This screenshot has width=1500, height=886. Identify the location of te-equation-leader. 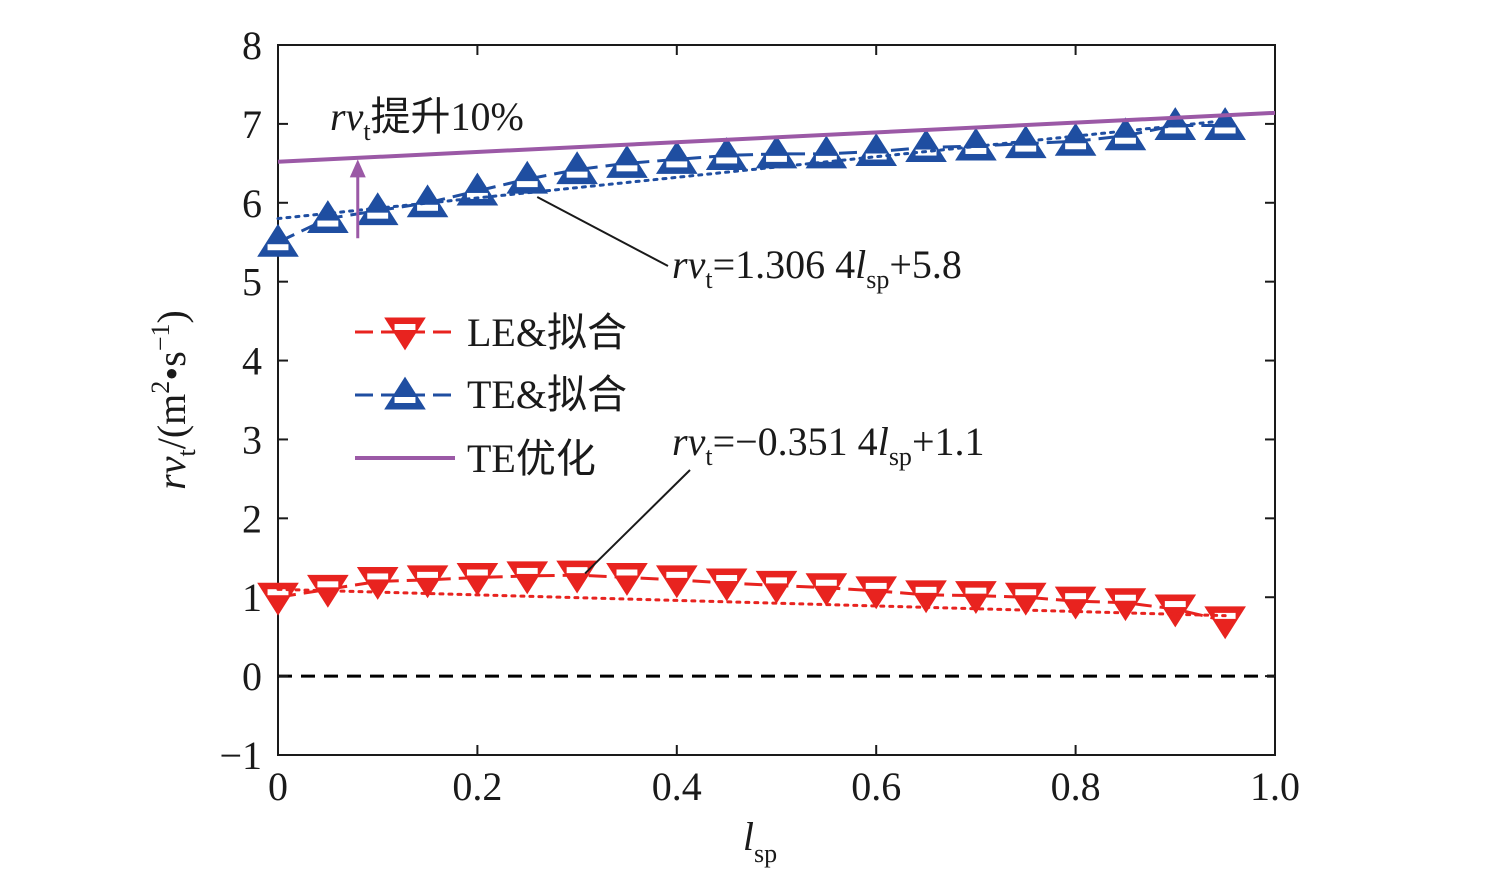
(602, 231).